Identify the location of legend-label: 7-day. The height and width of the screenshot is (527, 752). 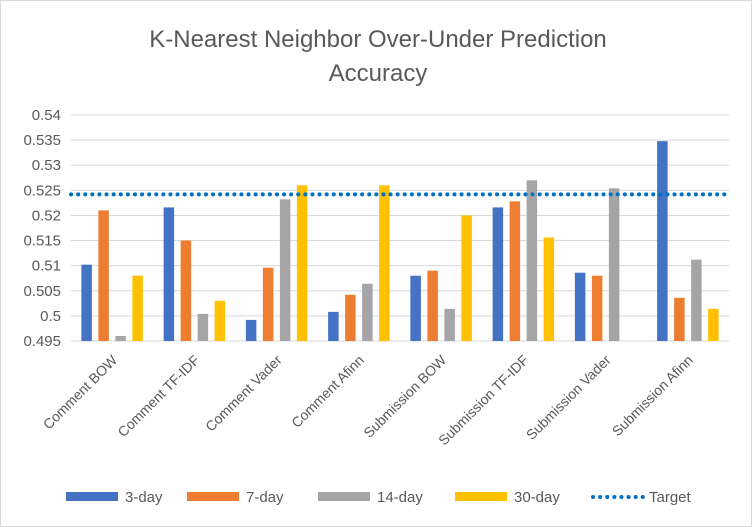
(265, 497).